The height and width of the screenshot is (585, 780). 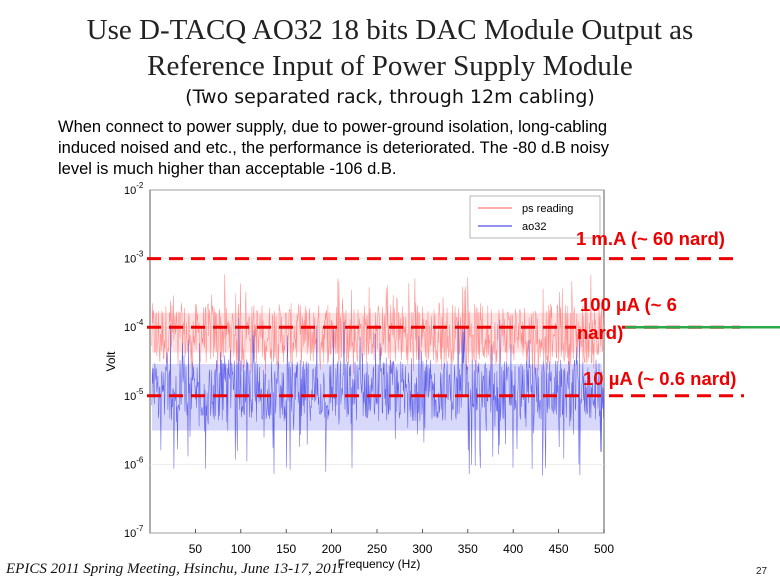 What do you see at coordinates (604, 549) in the screenshot?
I see `x-tick-label: 500` at bounding box center [604, 549].